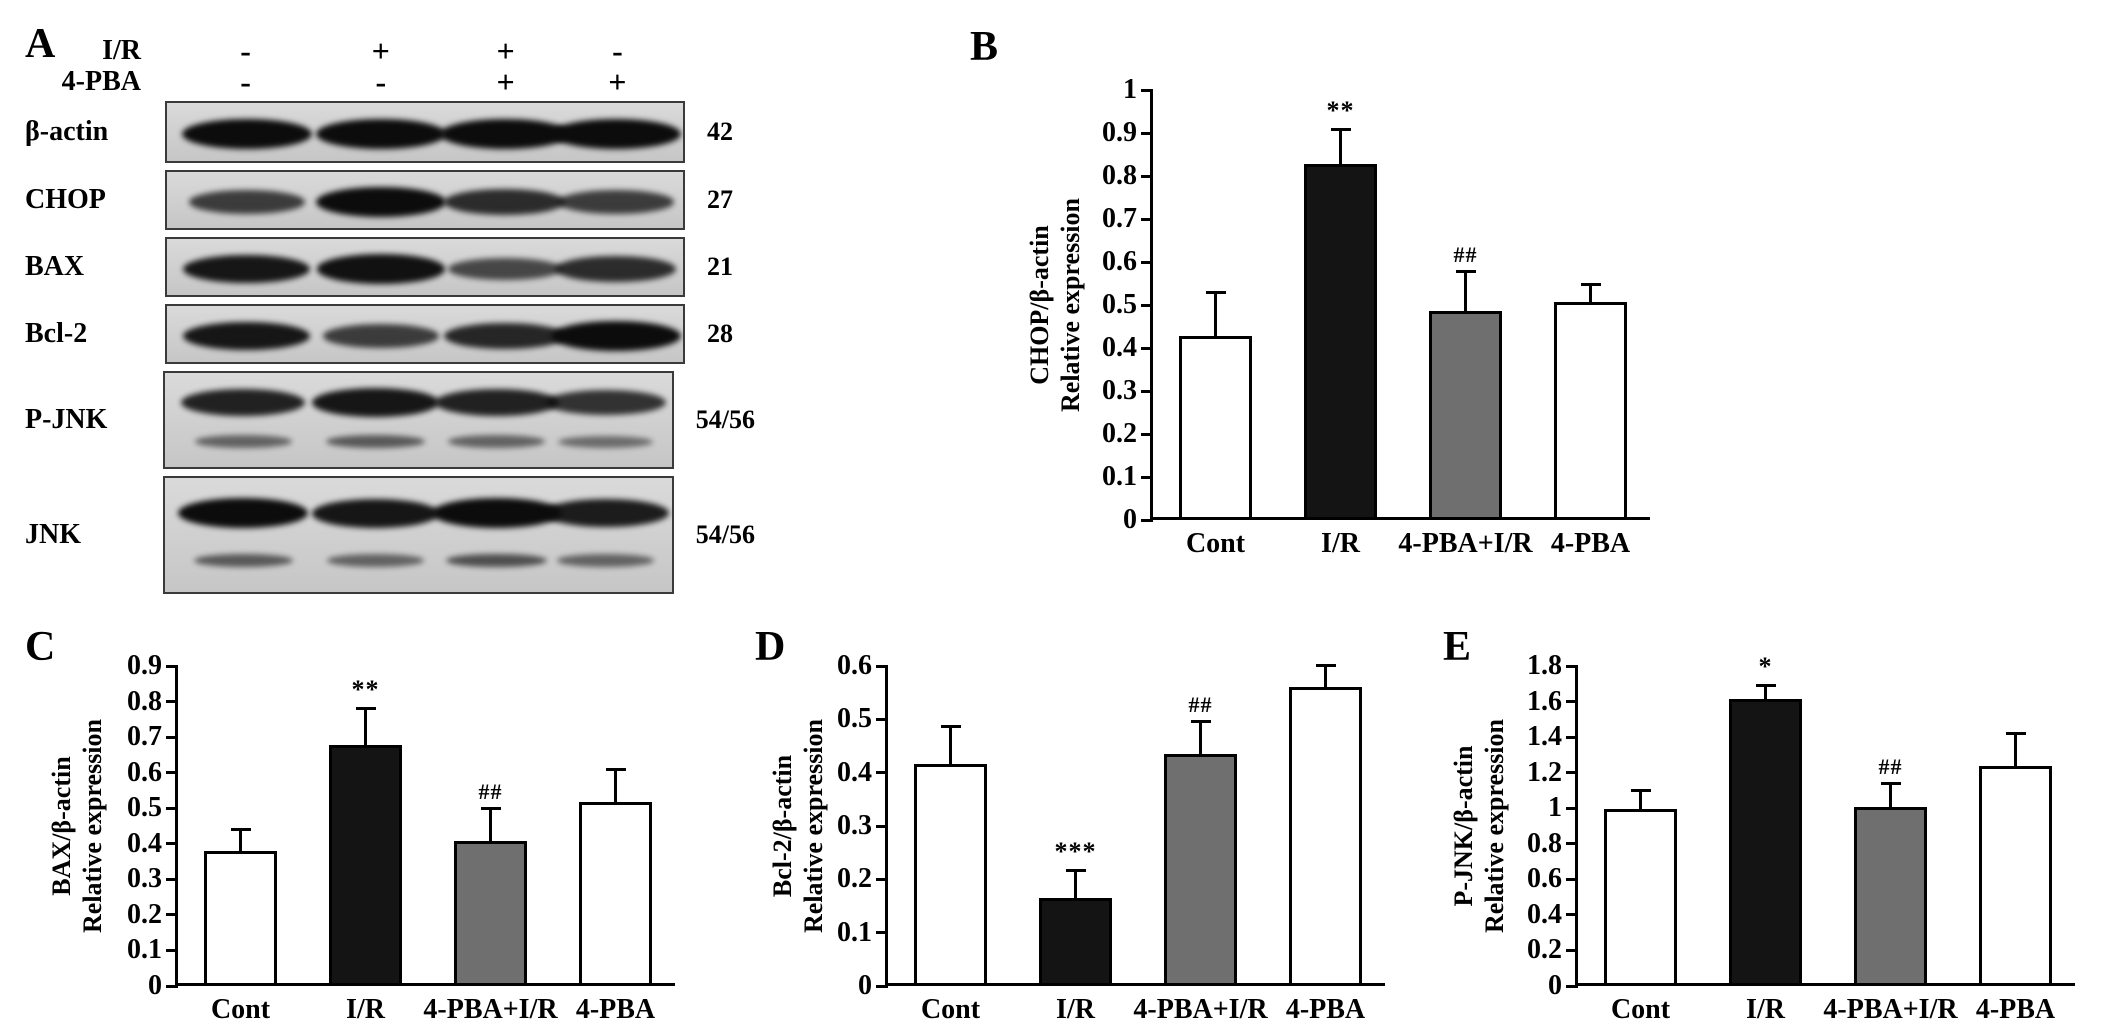 This screenshot has width=2126, height=1033. Describe the element at coordinates (1457, 647) in the screenshot. I see `panel-letter: E` at that location.